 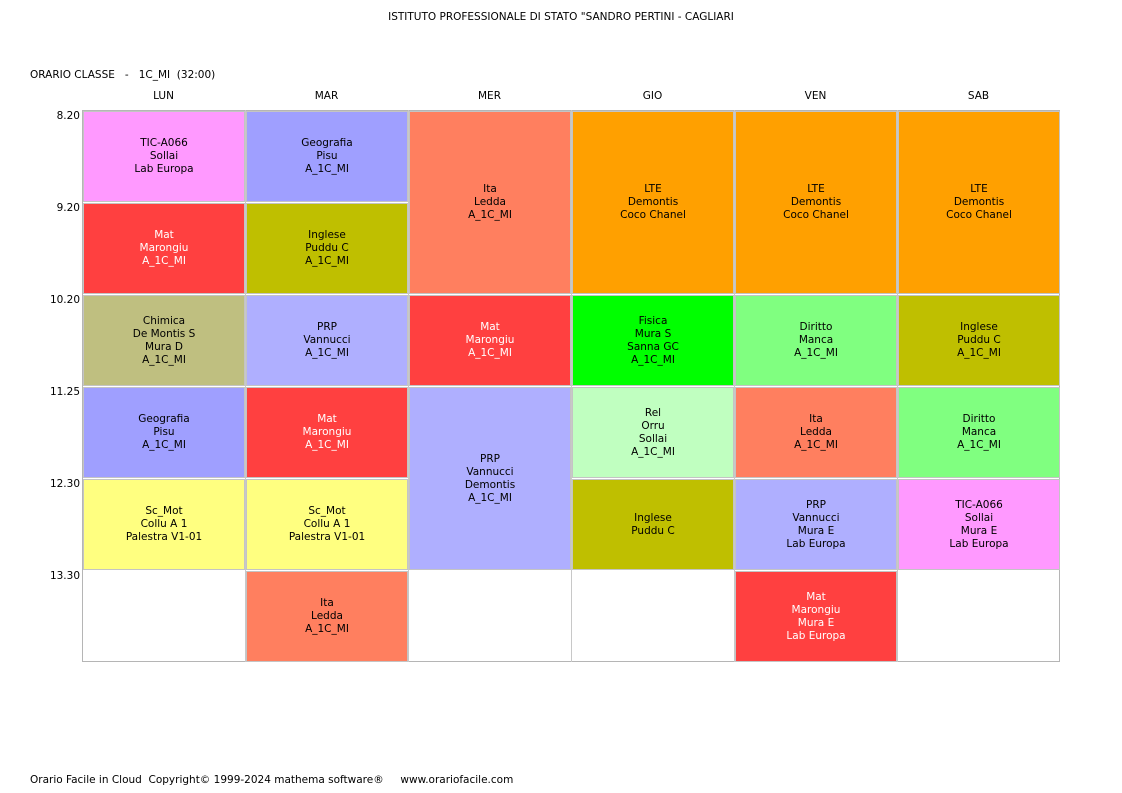 What do you see at coordinates (327, 143) in the screenshot?
I see `lesson-text: Geografia` at bounding box center [327, 143].